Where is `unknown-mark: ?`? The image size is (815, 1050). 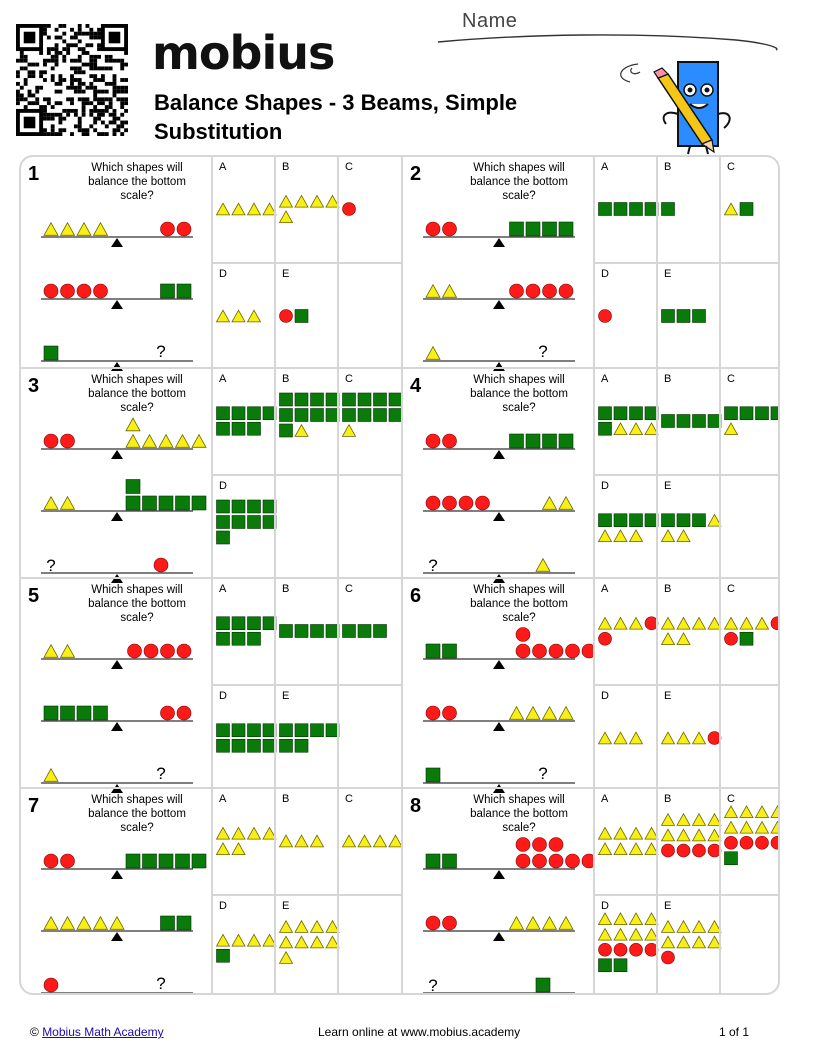
unknown-mark: ? is located at coordinates (160, 773).